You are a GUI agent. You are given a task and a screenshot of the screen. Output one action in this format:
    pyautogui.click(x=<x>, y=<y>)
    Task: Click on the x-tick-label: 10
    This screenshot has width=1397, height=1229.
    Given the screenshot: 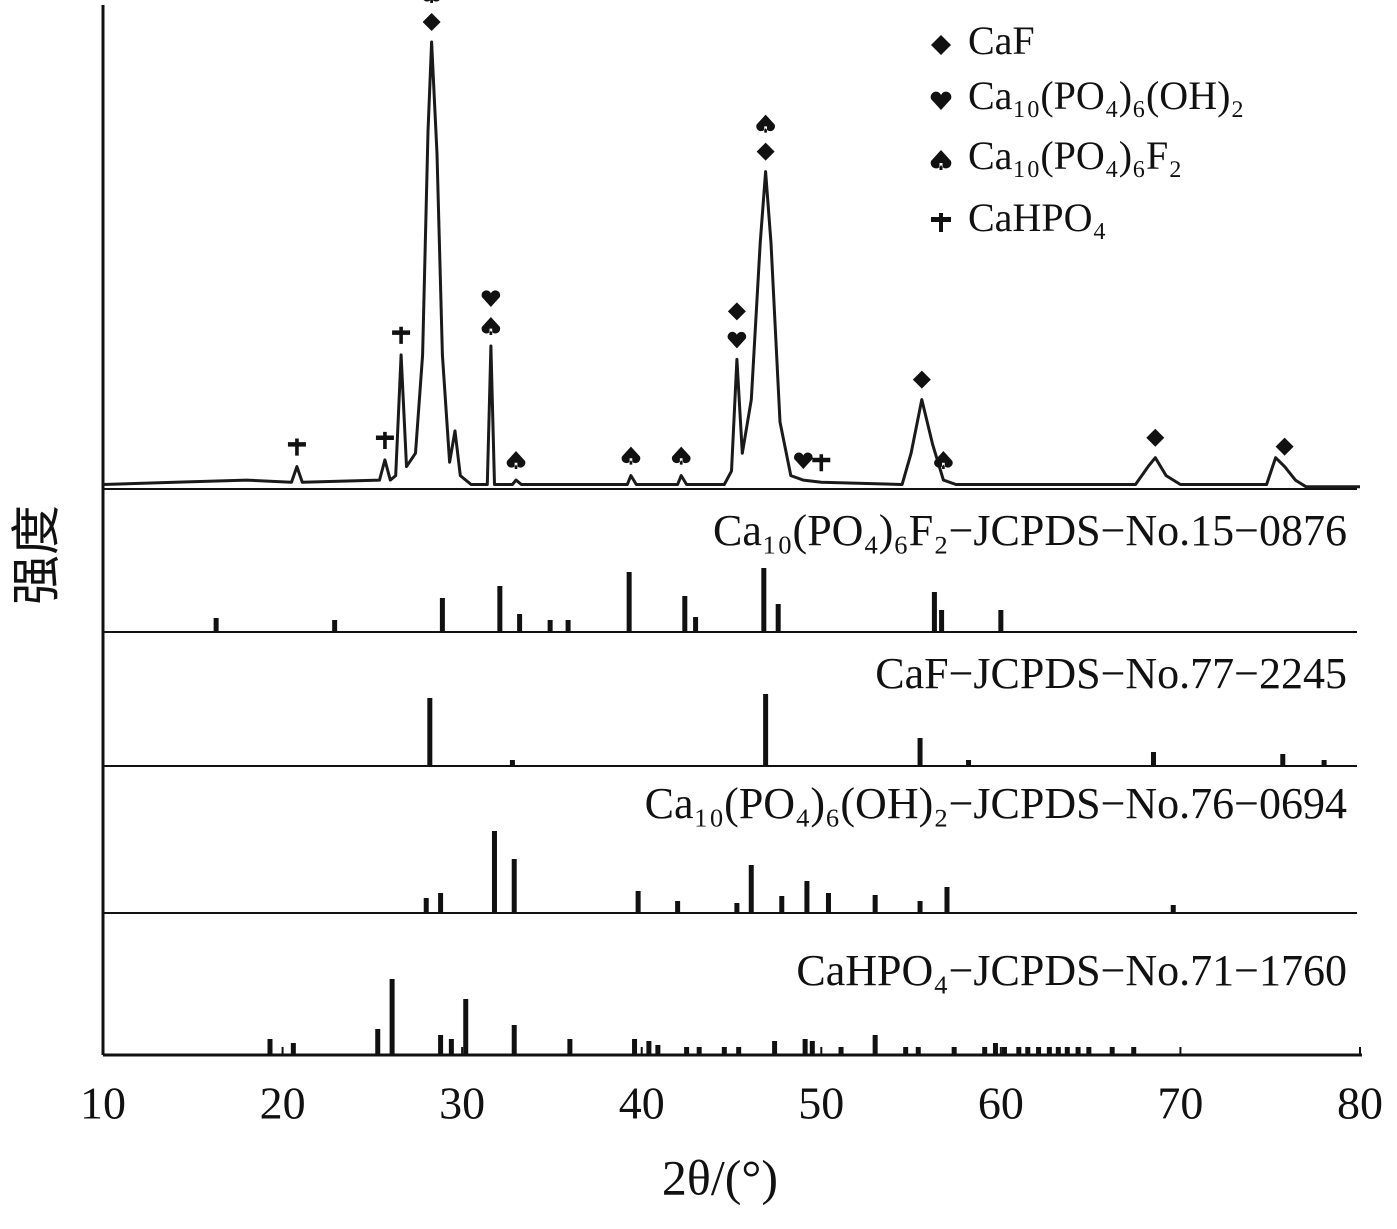 What is the action you would take?
    pyautogui.click(x=103, y=1103)
    